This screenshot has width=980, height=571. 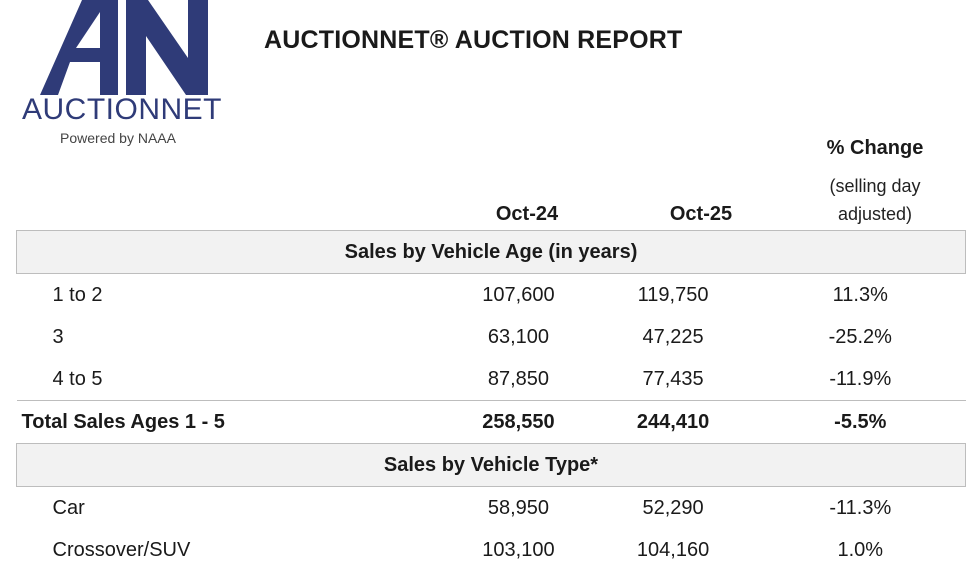 I want to click on table-row: 3 63,100 47,225 -25.2%, so click(x=491, y=337).